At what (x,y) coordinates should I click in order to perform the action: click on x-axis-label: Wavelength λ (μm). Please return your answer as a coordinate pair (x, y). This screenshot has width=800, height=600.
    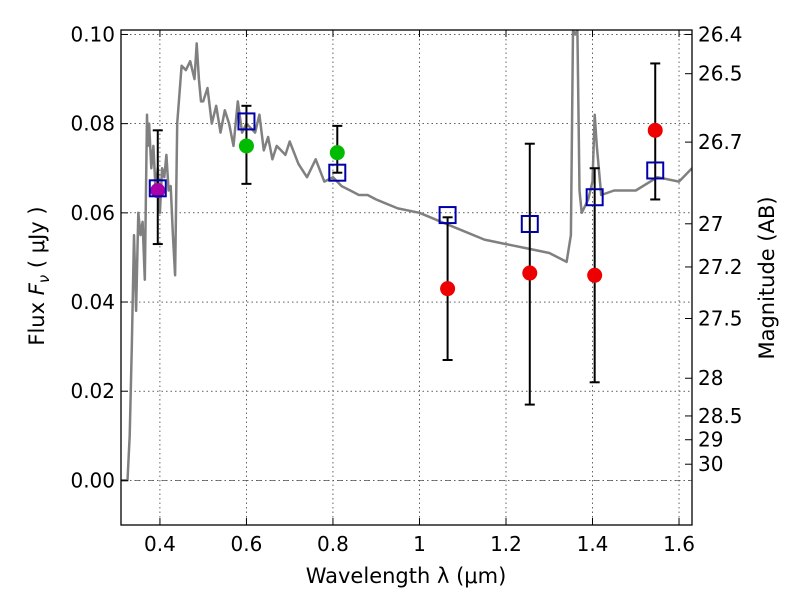
    Looking at the image, I should click on (406, 576).